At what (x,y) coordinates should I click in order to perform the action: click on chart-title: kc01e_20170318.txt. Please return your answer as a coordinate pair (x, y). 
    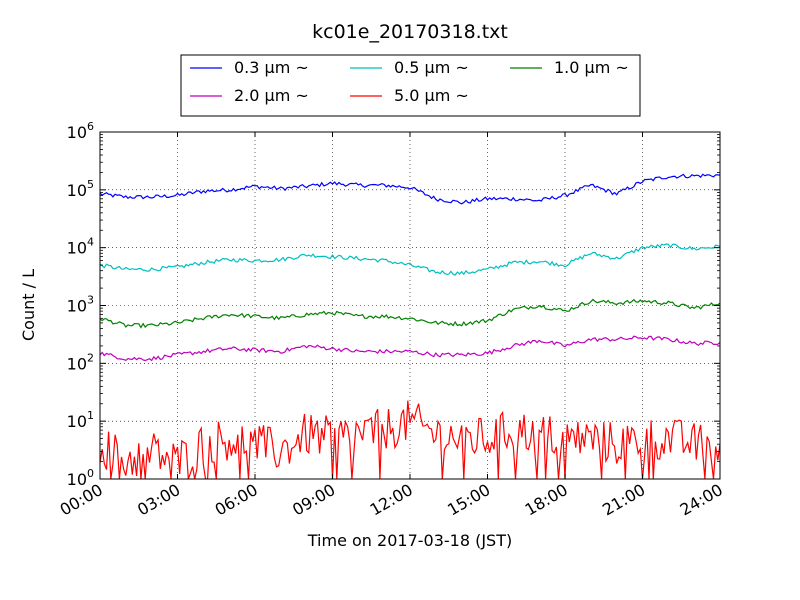
    Looking at the image, I should click on (410, 32).